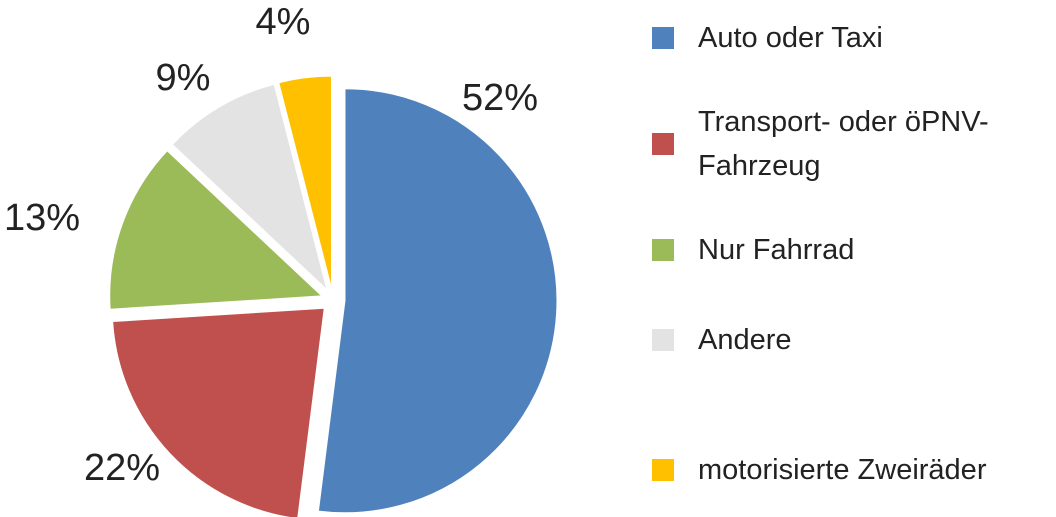 This screenshot has height=517, width=1056. Describe the element at coordinates (852, 340) in the screenshot. I see `legend-entry: Andere` at that location.